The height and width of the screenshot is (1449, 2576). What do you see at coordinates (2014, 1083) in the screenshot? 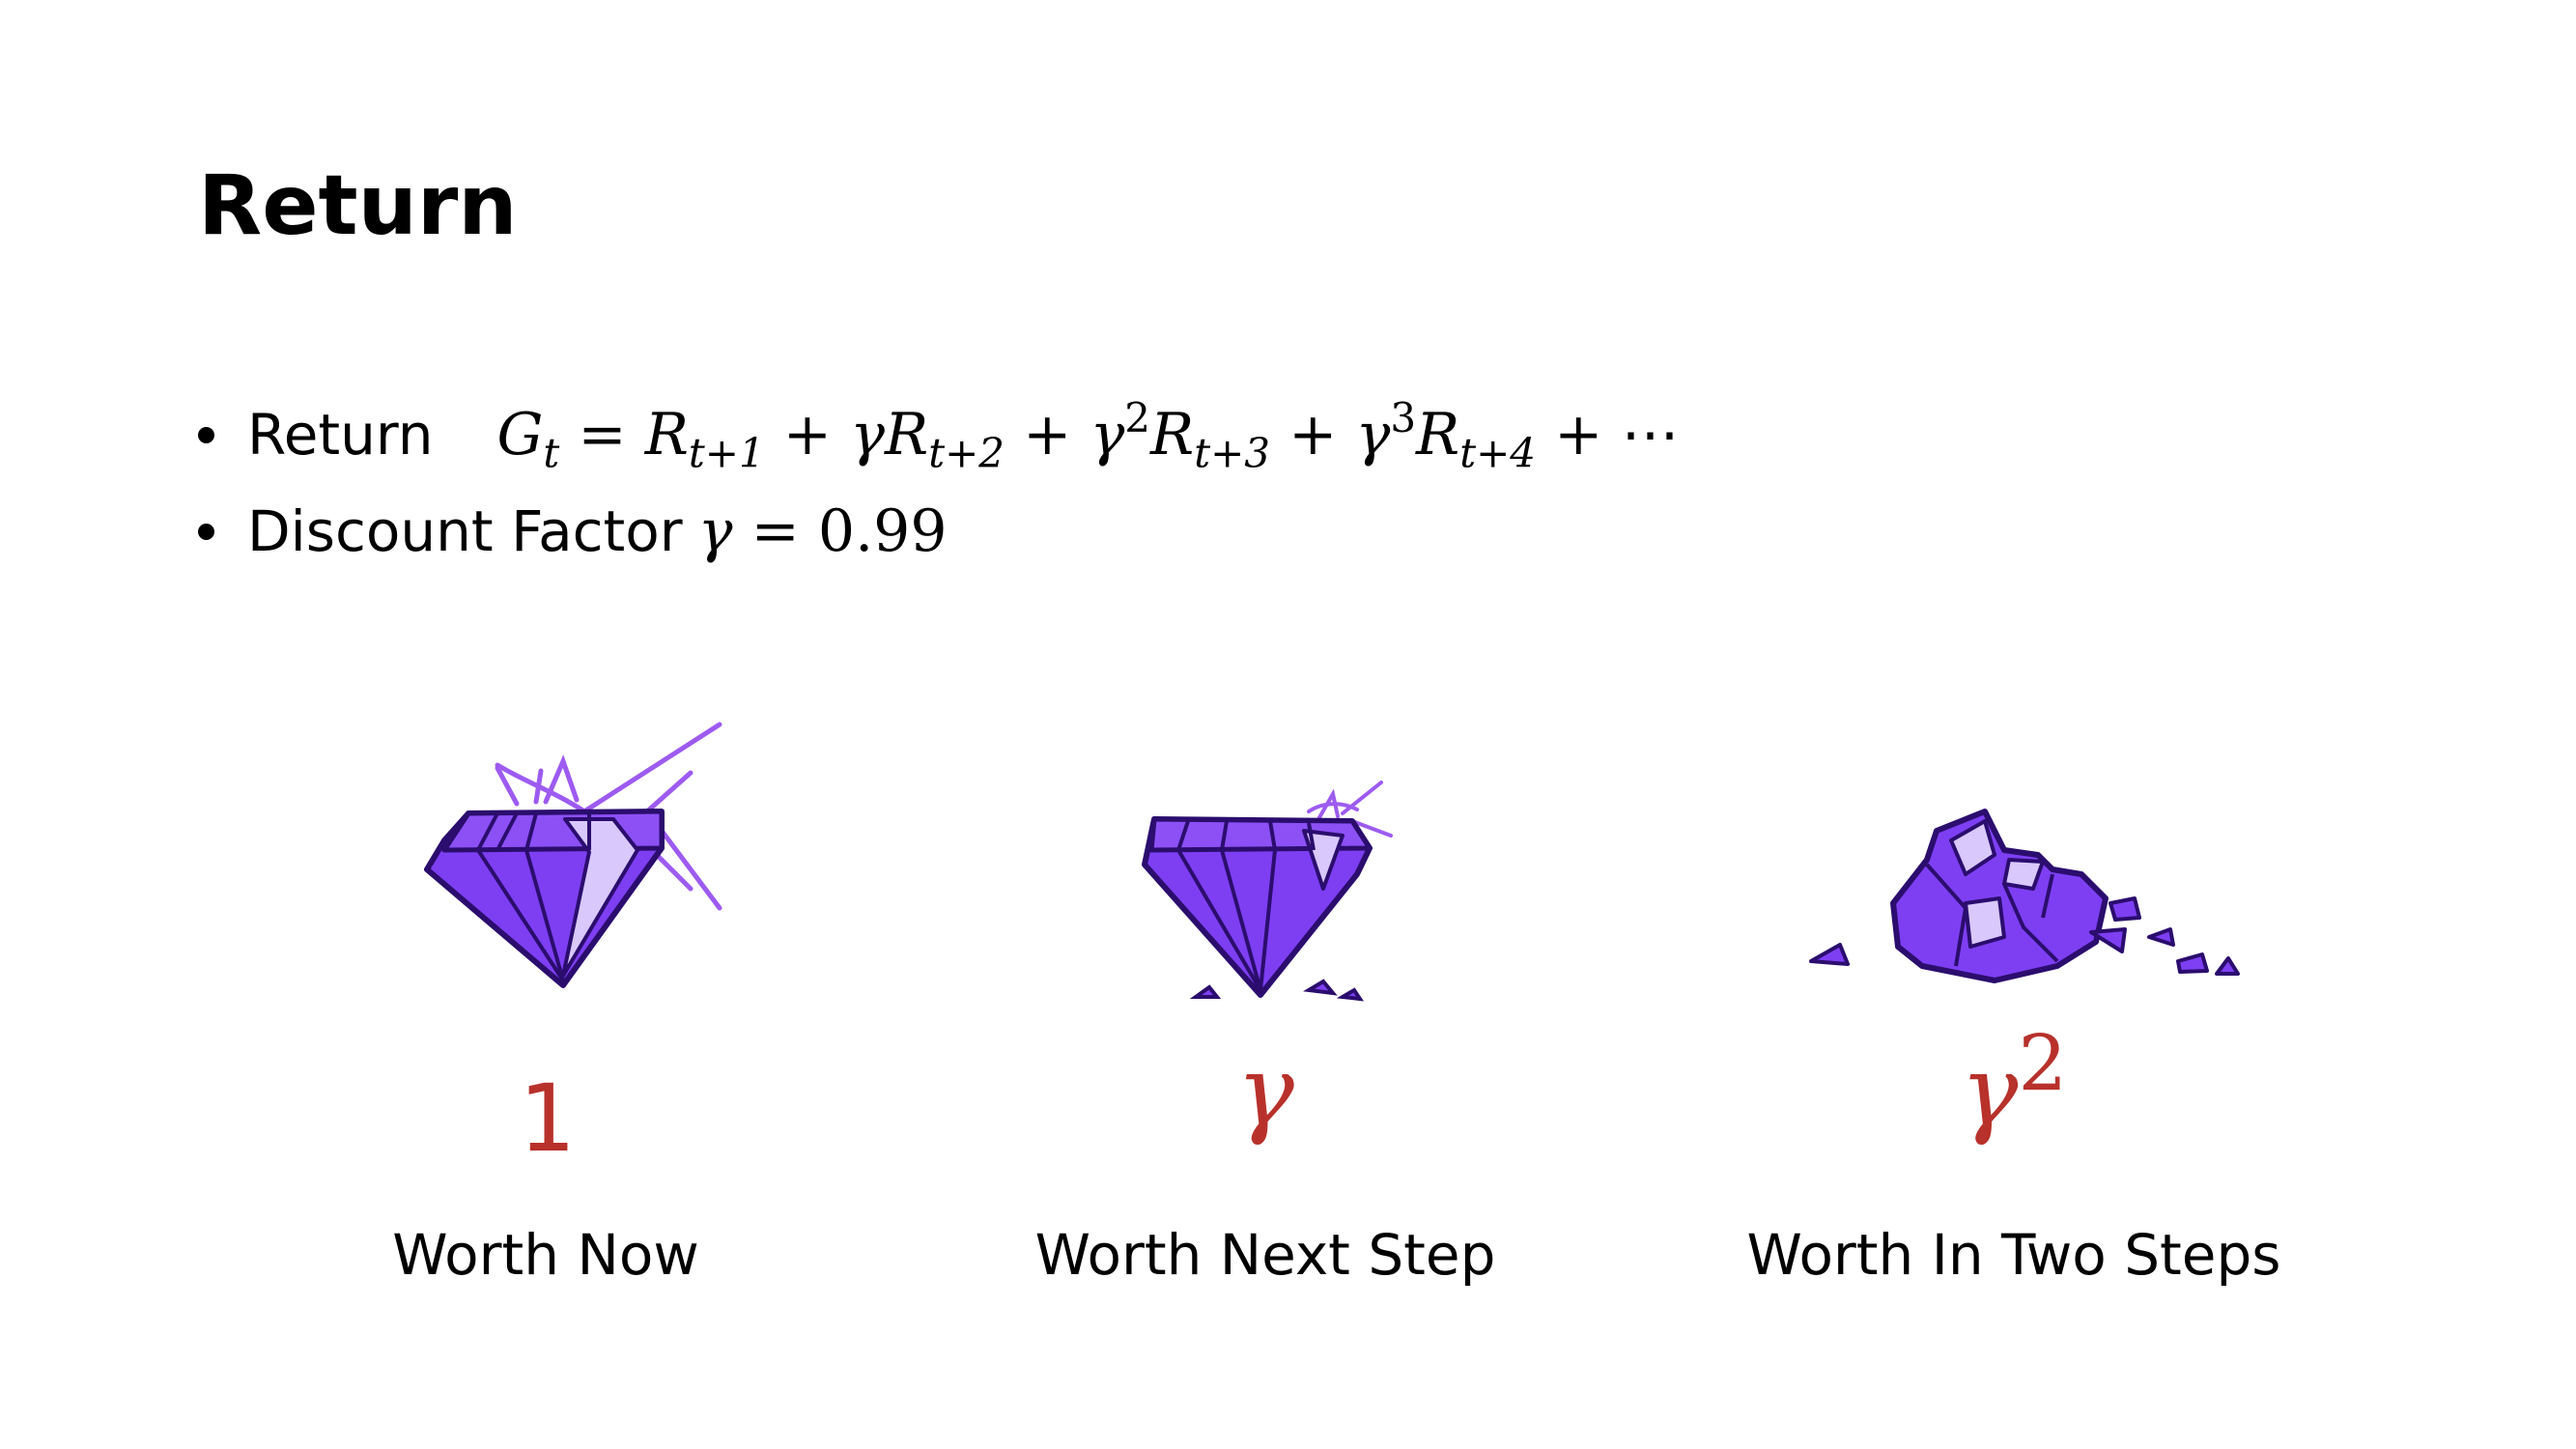
I see `discount-factor-value: γ2` at bounding box center [2014, 1083].